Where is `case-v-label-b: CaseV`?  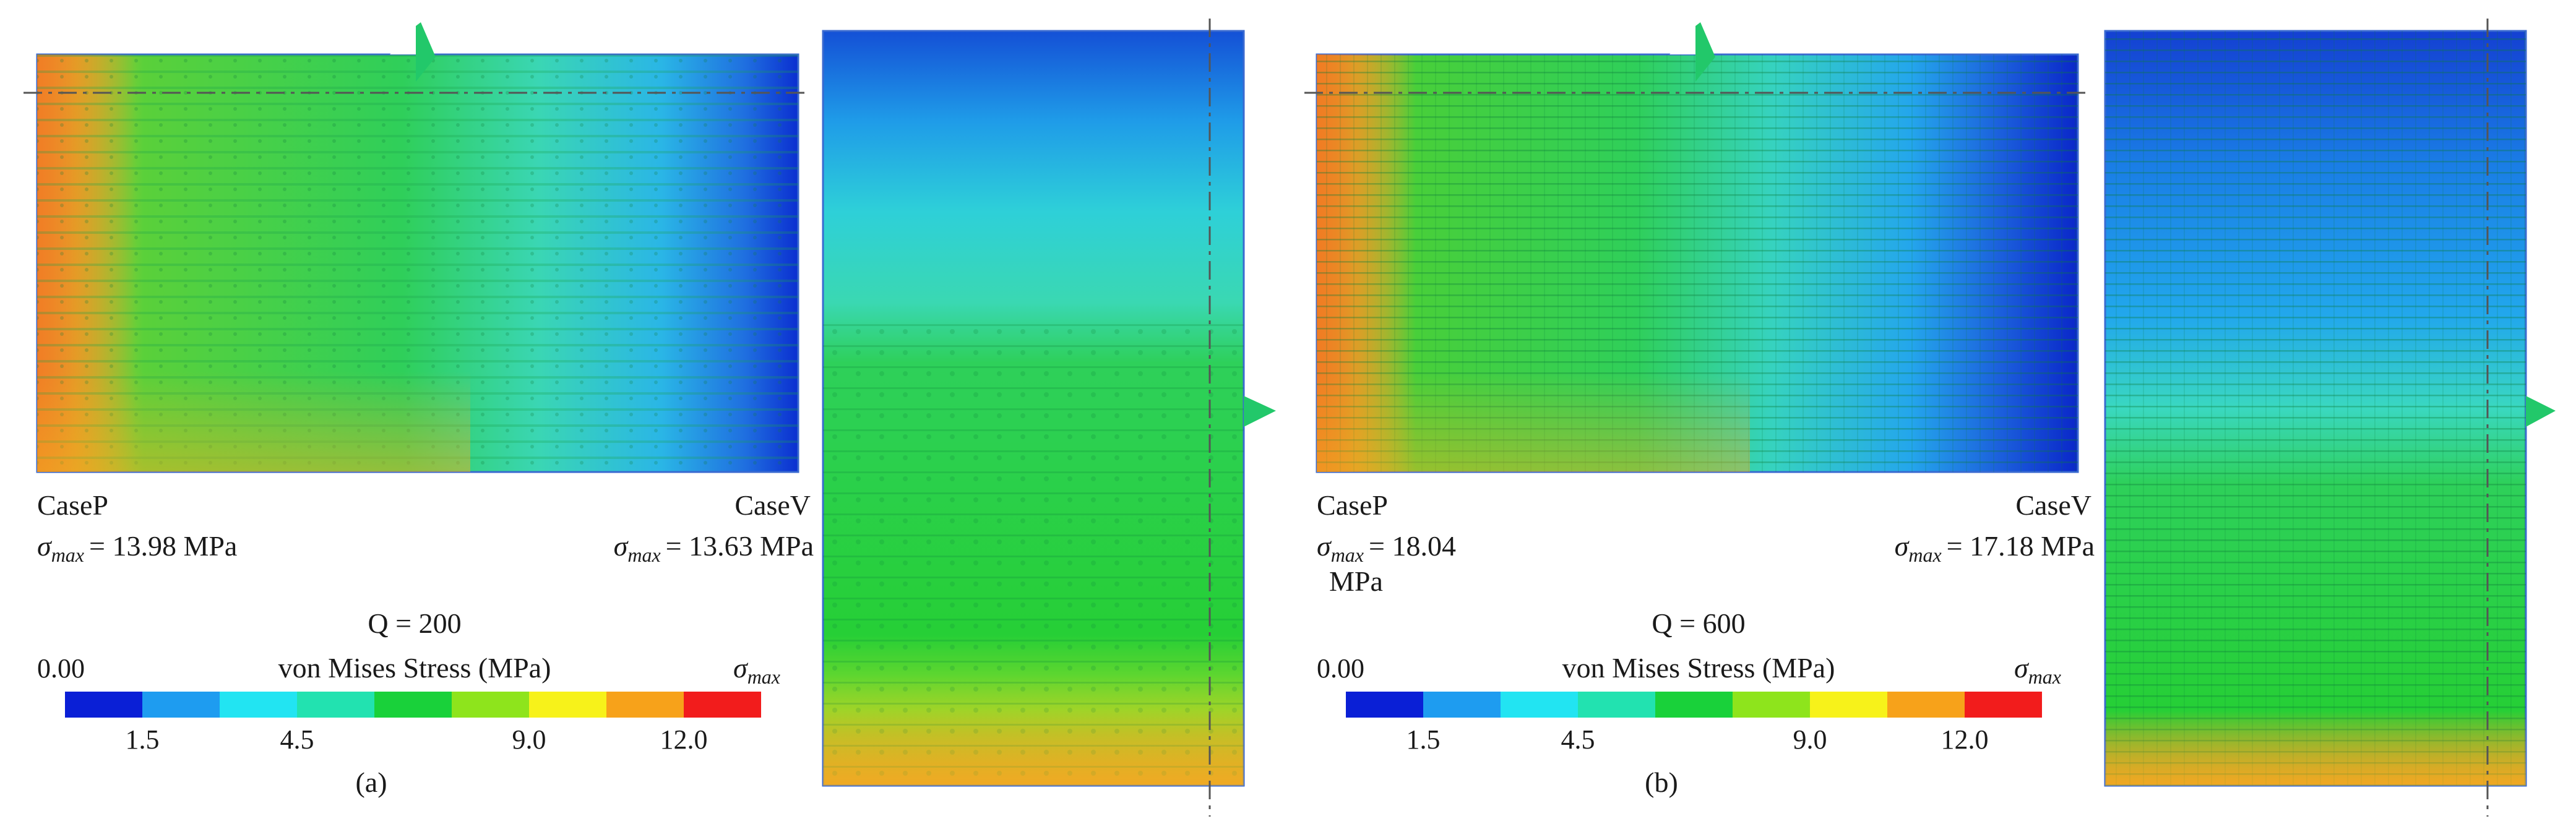 case-v-label-b: CaseV is located at coordinates (2053, 505).